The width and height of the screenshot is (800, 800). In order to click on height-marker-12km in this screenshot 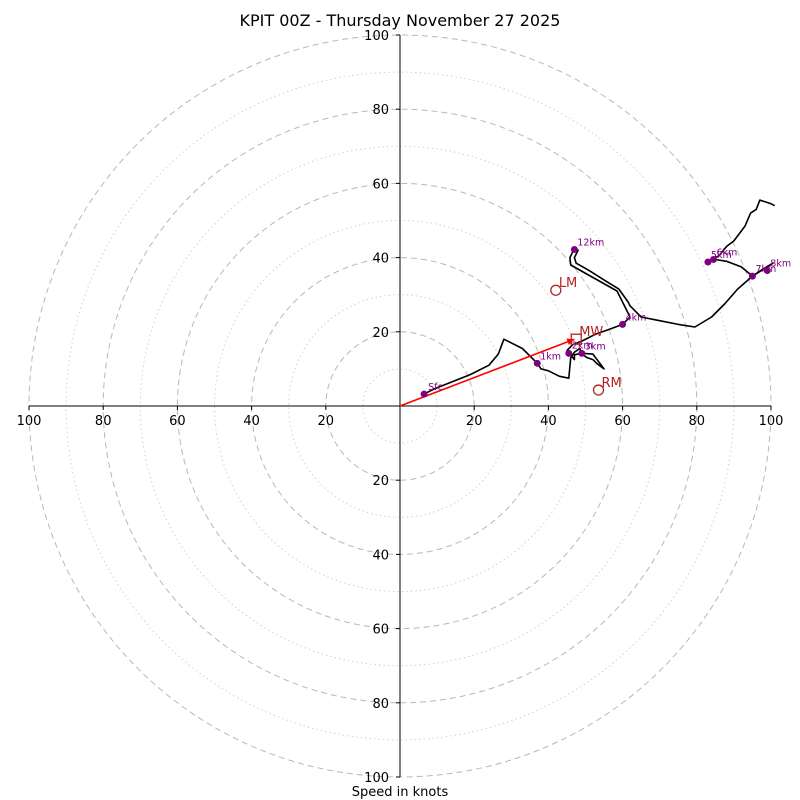, I will do `click(574, 249)`.